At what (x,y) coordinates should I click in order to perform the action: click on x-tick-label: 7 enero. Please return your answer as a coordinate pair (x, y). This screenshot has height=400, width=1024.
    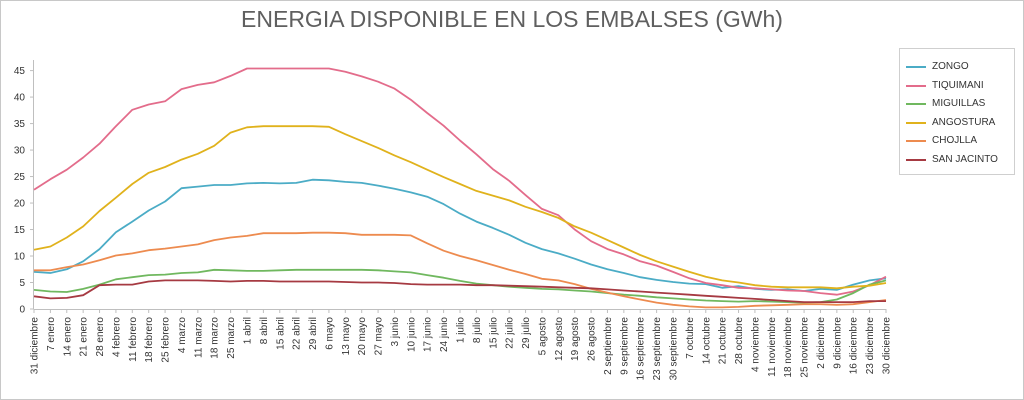
    Looking at the image, I should click on (51, 334).